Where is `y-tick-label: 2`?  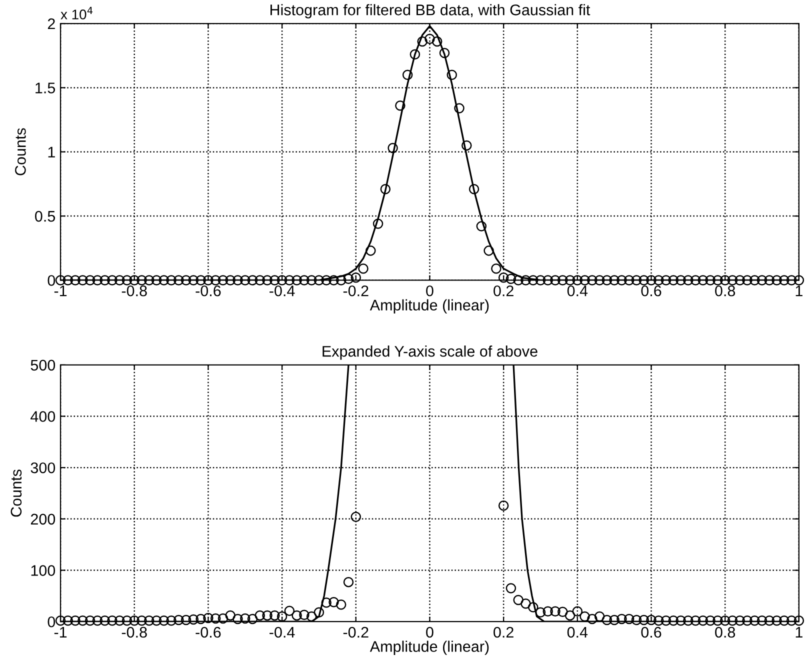 y-tick-label: 2 is located at coordinates (51, 24).